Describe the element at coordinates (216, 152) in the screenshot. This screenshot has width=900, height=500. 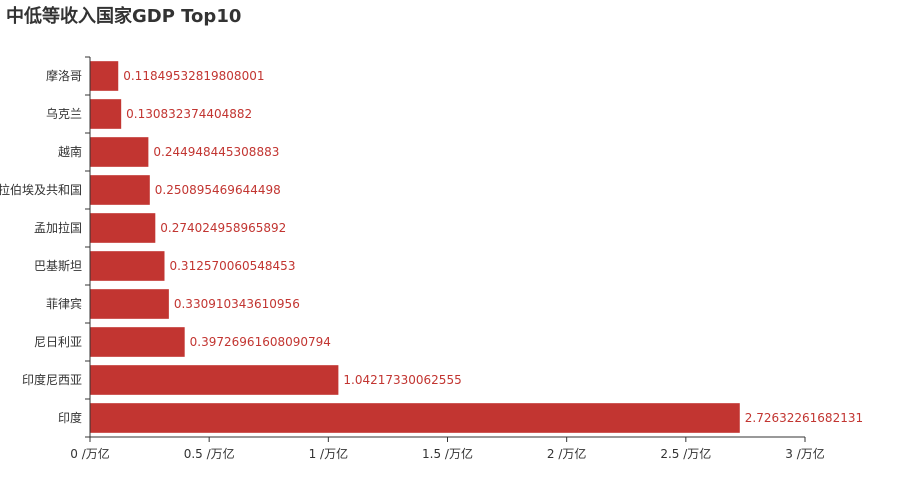
I see `bar-value-label: 0.244948445308883` at that location.